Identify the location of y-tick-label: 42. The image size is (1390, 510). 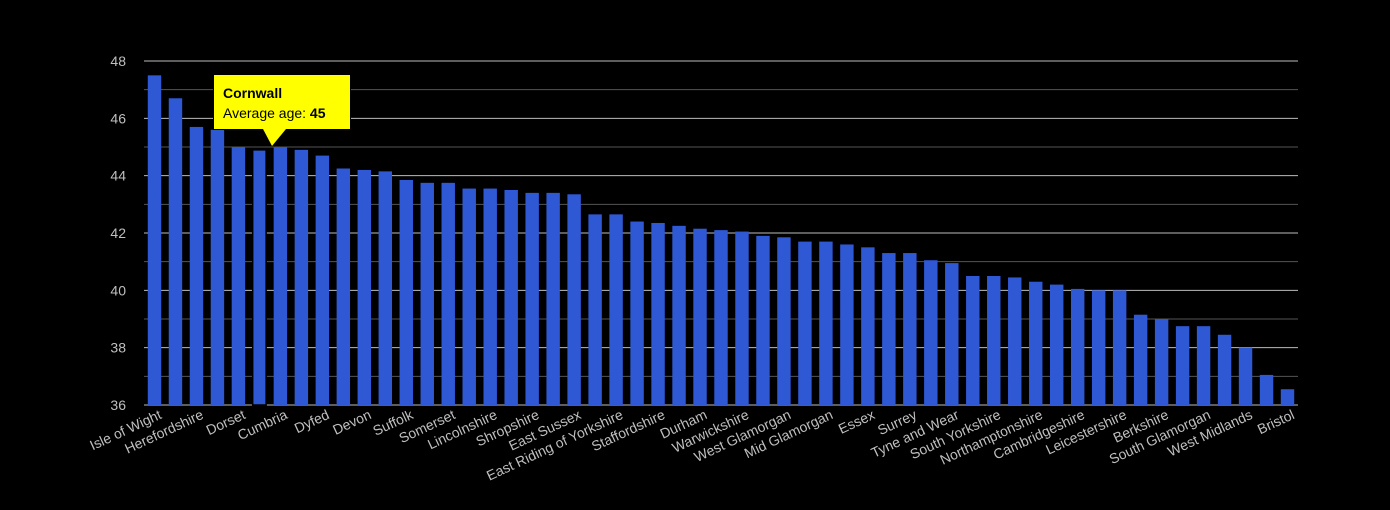
(118, 233).